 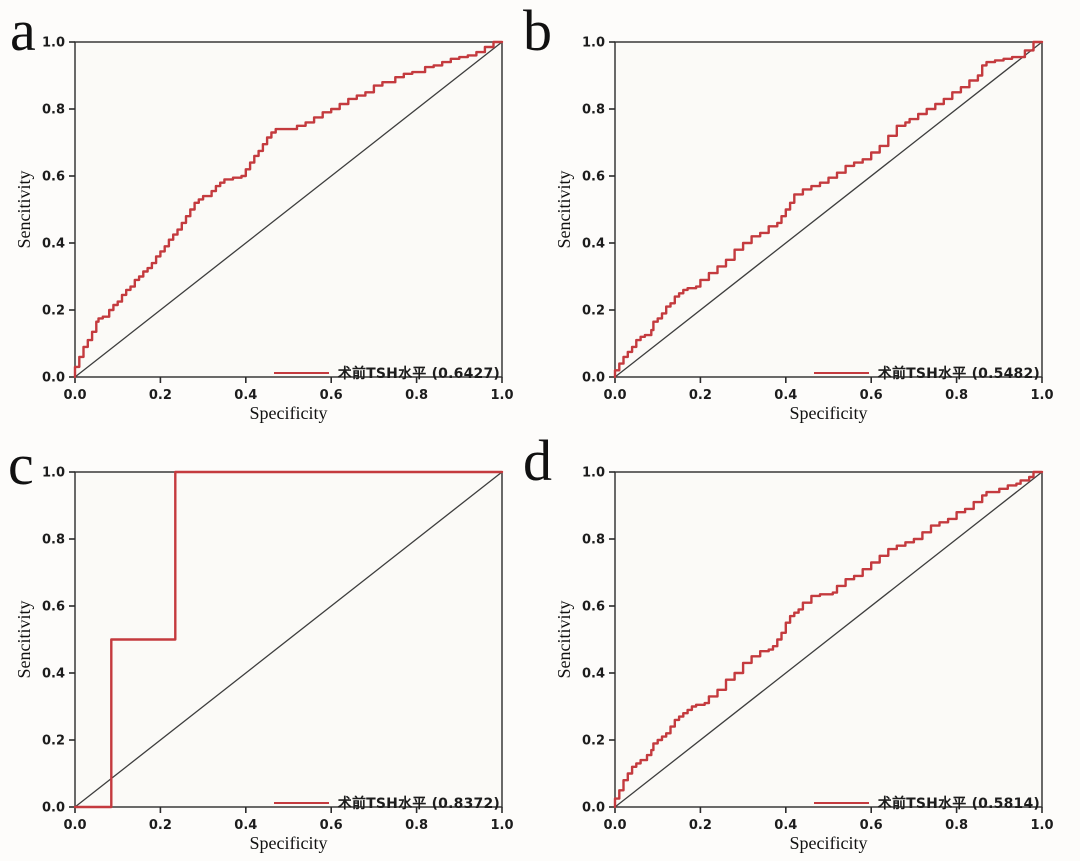 What do you see at coordinates (537, 31) in the screenshot?
I see `panel-letter-b: b` at bounding box center [537, 31].